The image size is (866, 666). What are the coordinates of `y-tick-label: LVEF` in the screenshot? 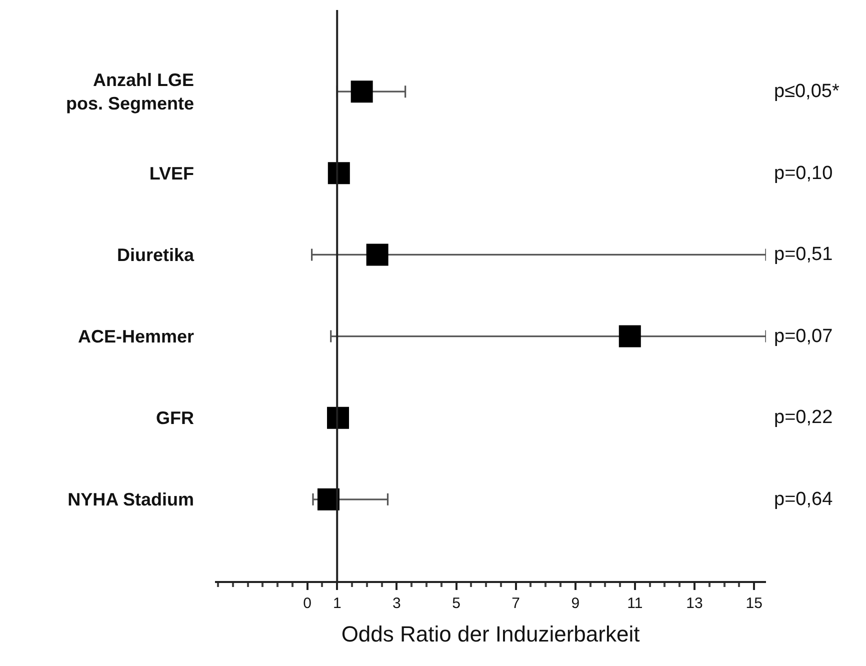 It's located at (171, 173).